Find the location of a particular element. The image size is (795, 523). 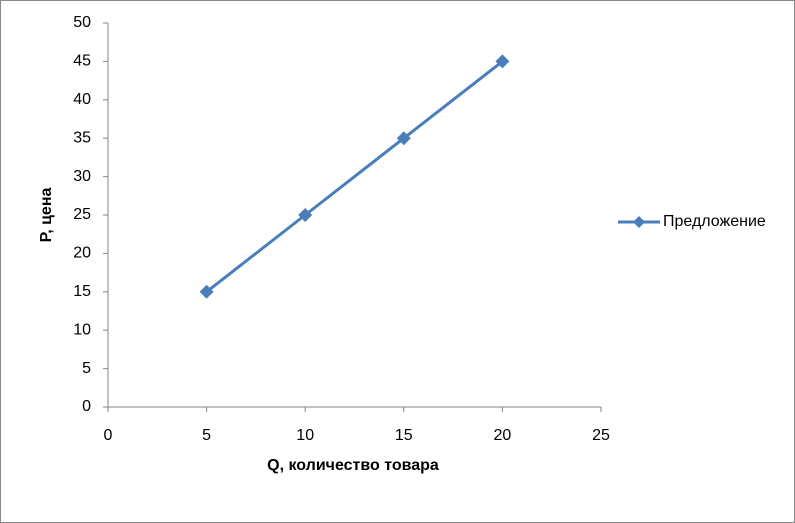

y-tick-label: 10 is located at coordinates (82, 329).